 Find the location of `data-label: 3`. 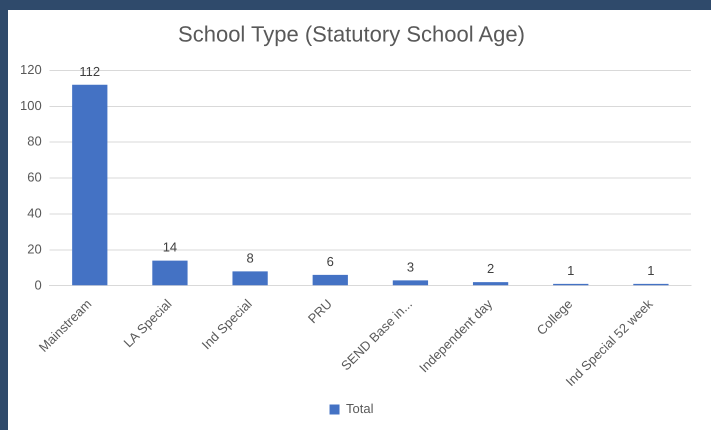

data-label: 3 is located at coordinates (410, 266).